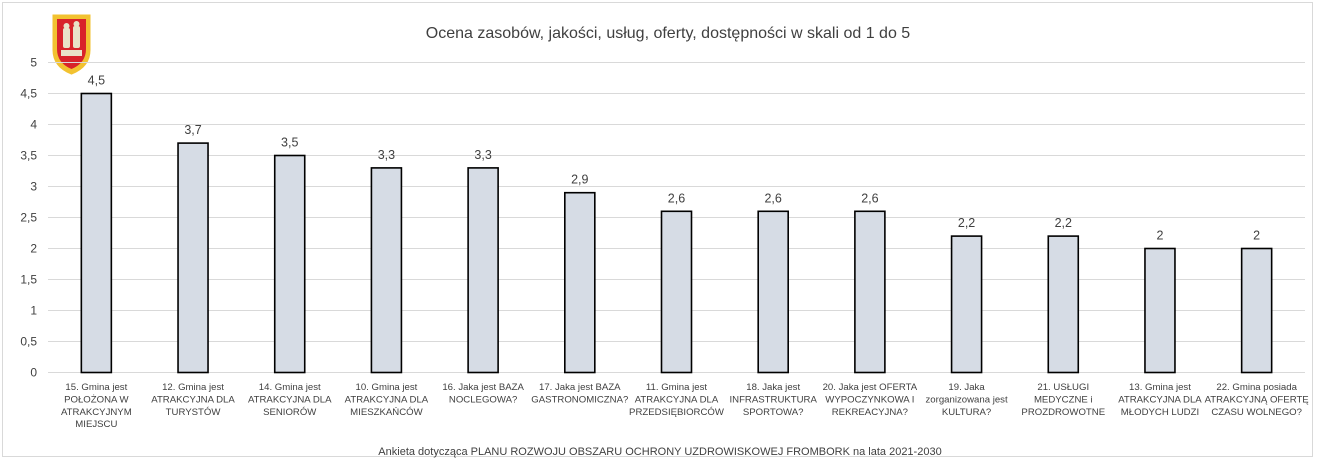 Image resolution: width=1317 pixels, height=461 pixels. Describe the element at coordinates (483, 393) in the screenshot. I see `x-tick-label: 16. Jaka jest BAZA NOCLEGOWA?` at that location.